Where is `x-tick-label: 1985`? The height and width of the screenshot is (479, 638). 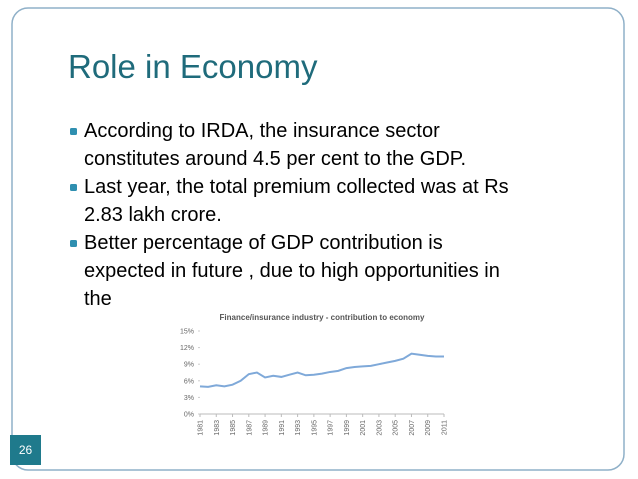
x-tick-label: 1985 is located at coordinates (233, 428).